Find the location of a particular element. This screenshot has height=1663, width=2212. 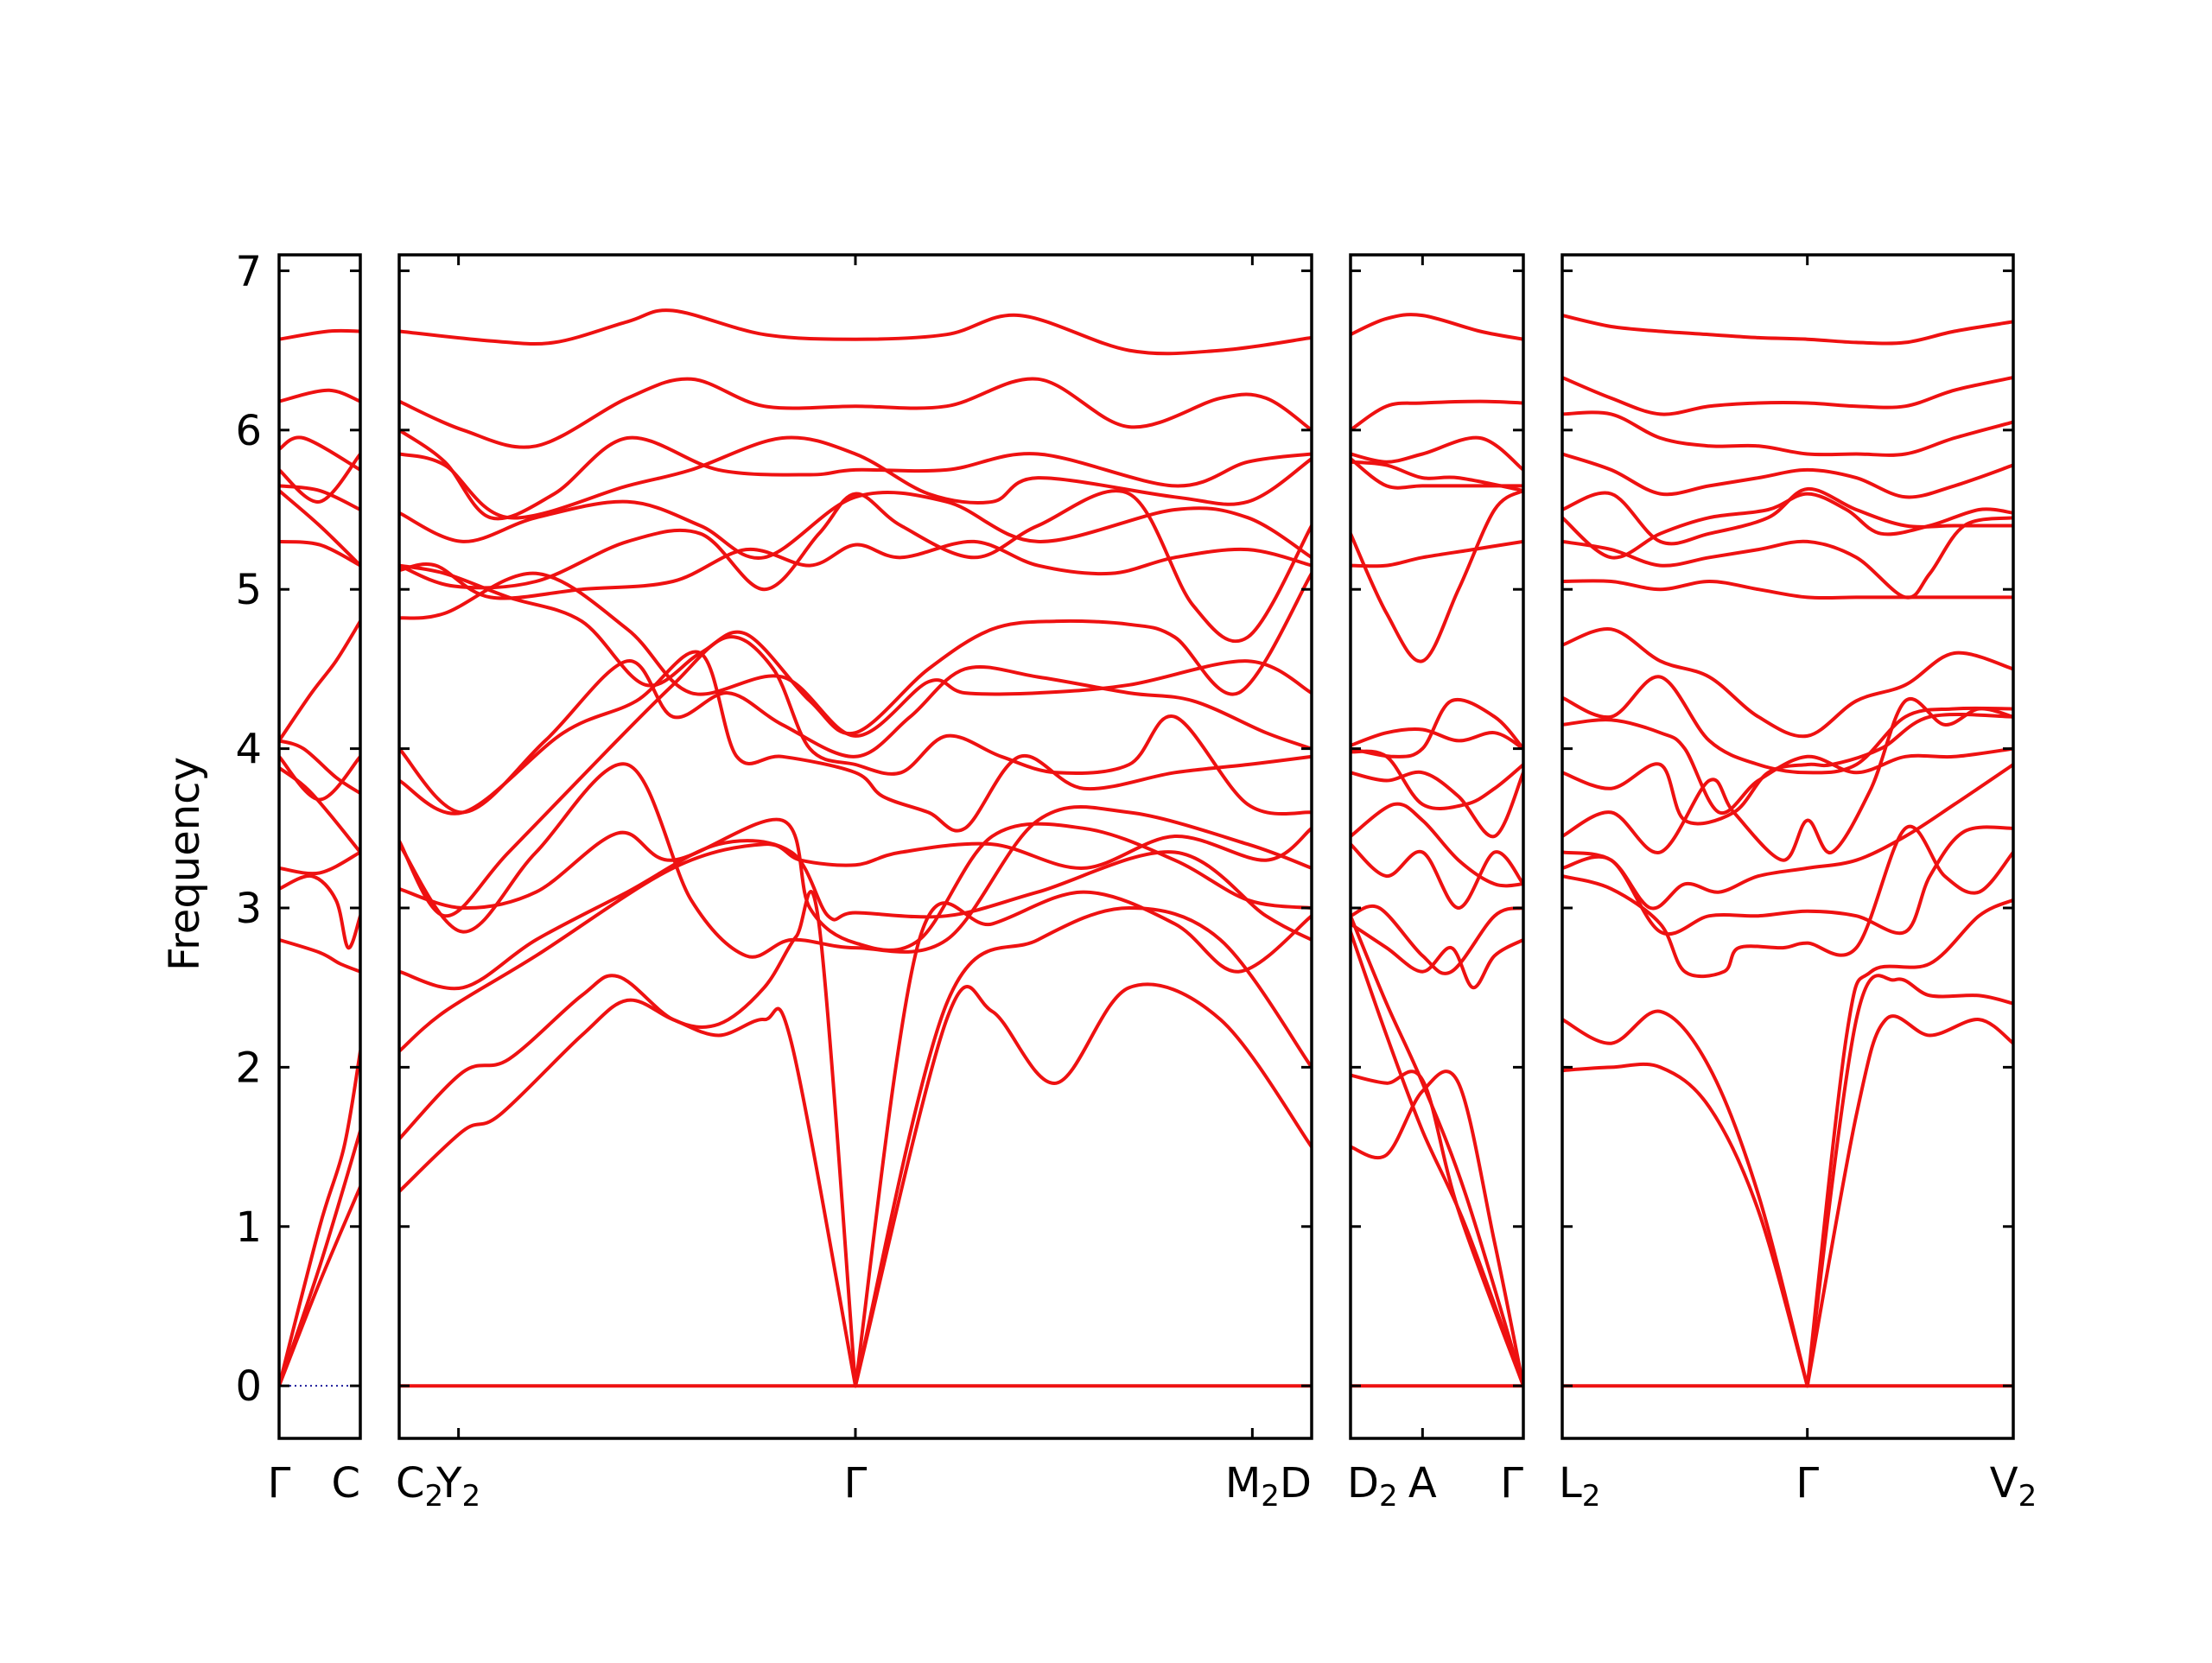

y-tick-label: 5 is located at coordinates (248, 590).